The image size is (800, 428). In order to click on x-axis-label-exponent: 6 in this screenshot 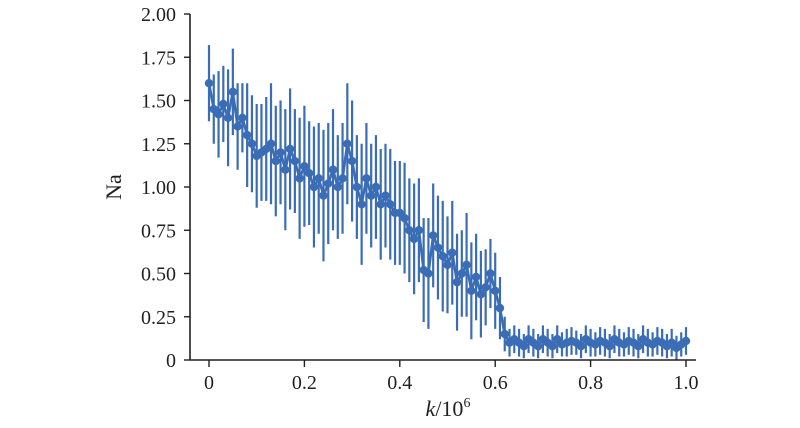, I will do `click(466, 403)`.